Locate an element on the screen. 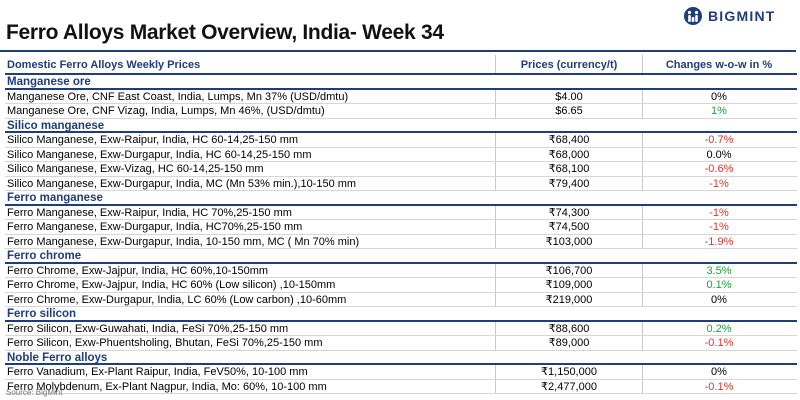 This screenshot has height=400, width=800. price-cell: $6.65 is located at coordinates (568, 111).